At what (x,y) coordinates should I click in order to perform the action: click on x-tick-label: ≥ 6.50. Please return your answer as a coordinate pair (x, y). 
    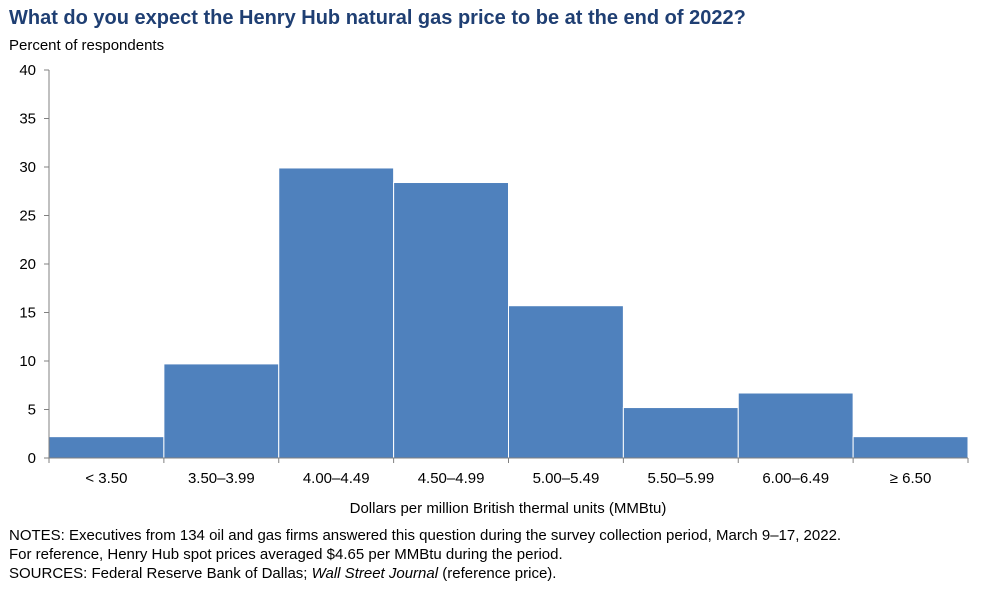
    Looking at the image, I should click on (911, 478).